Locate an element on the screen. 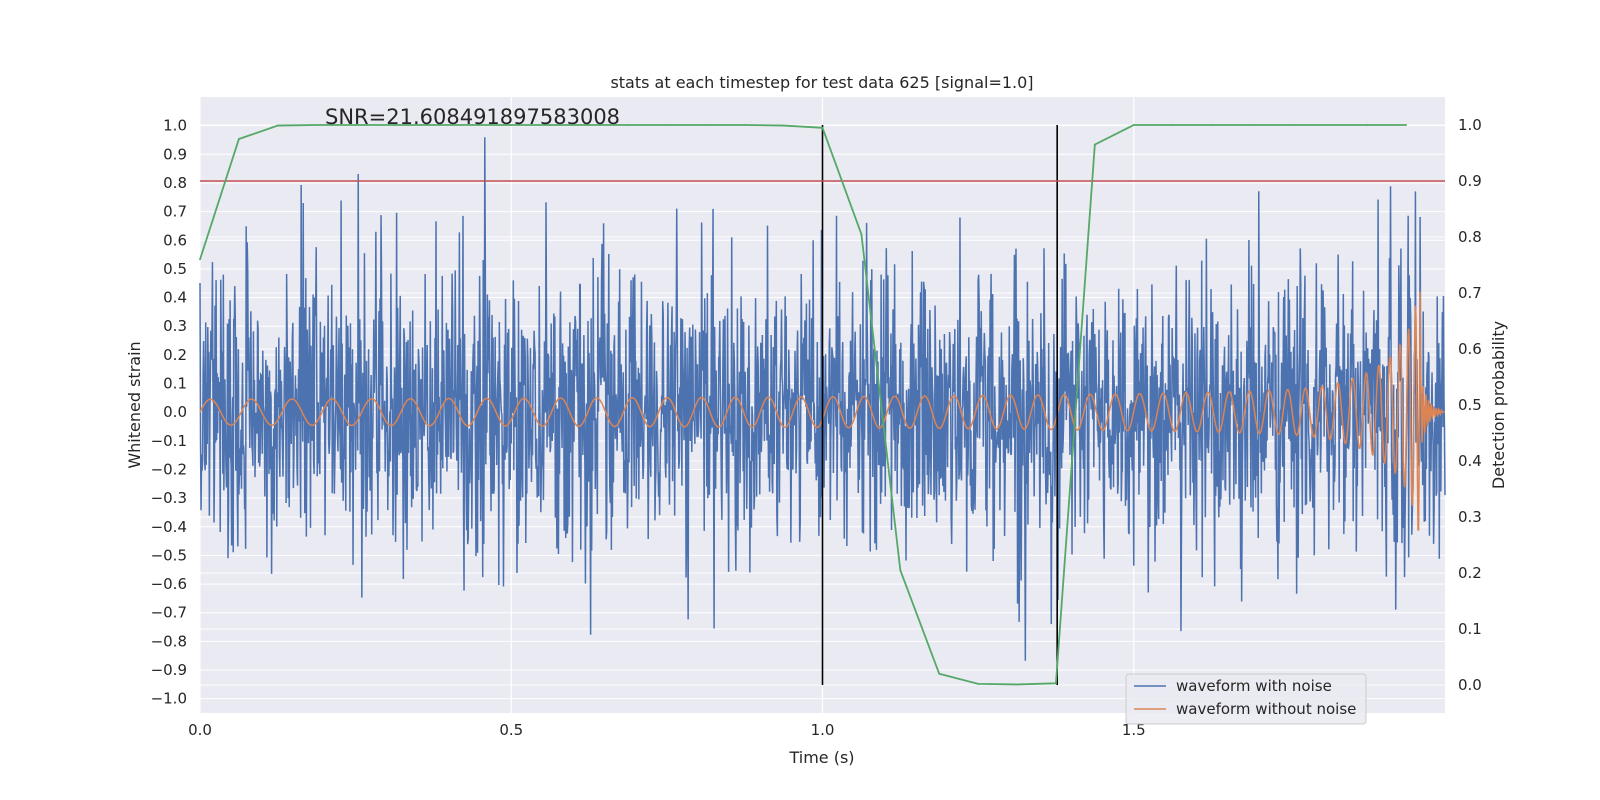 This screenshot has height=800, width=1600. y-tick-label-10: 0.0 is located at coordinates (175, 412).